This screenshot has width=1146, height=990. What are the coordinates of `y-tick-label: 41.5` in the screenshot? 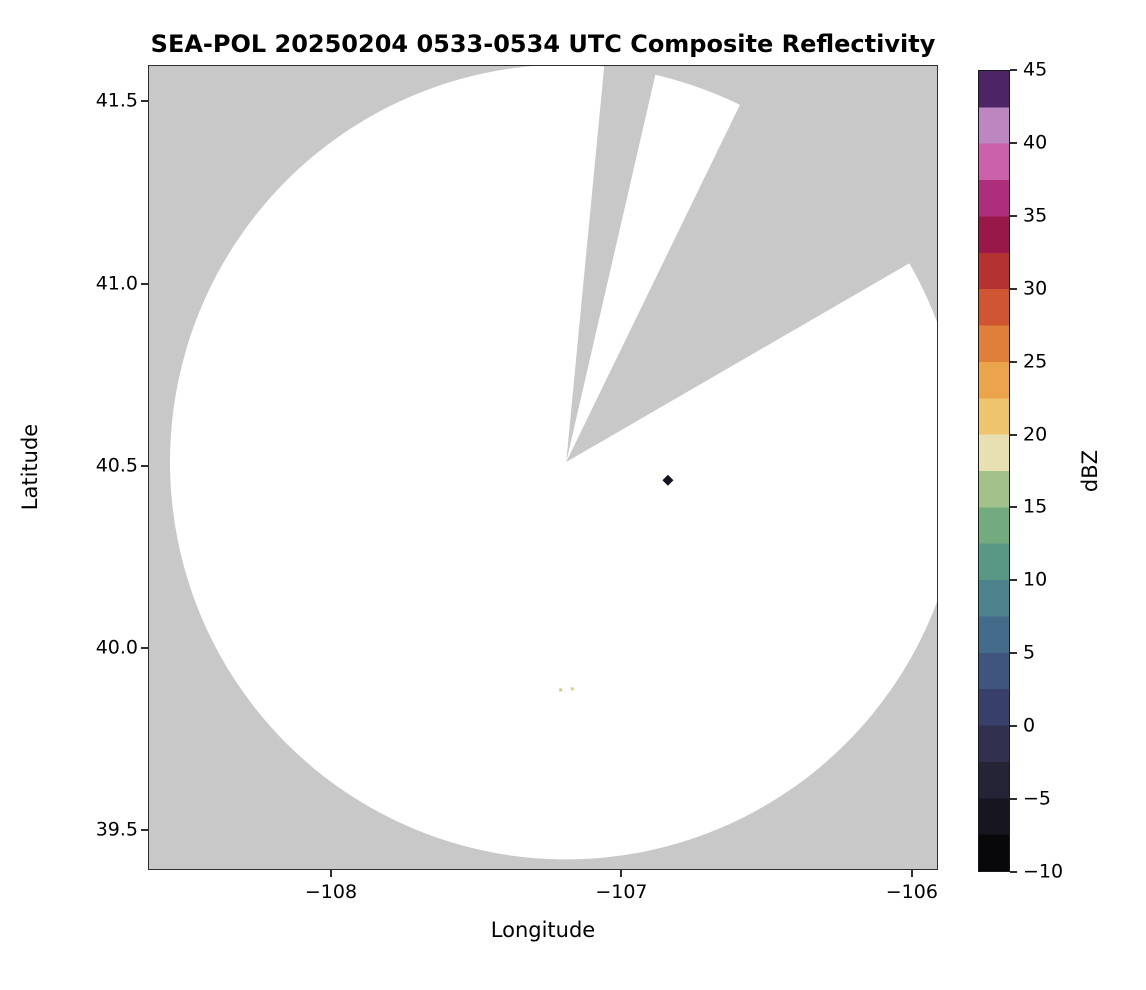 It's located at (116, 100).